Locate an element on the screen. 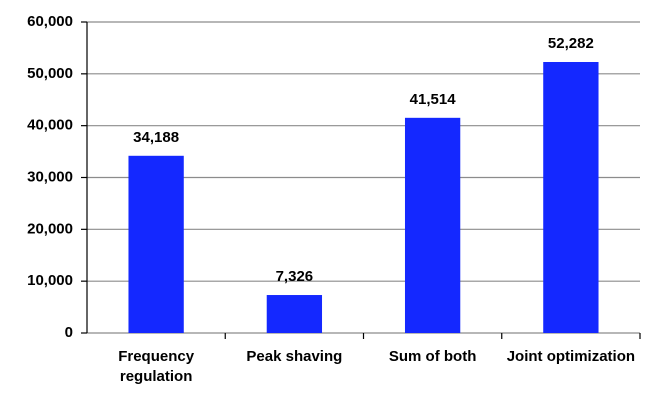 The width and height of the screenshot is (664, 405). value-label: 41,514 is located at coordinates (433, 99).